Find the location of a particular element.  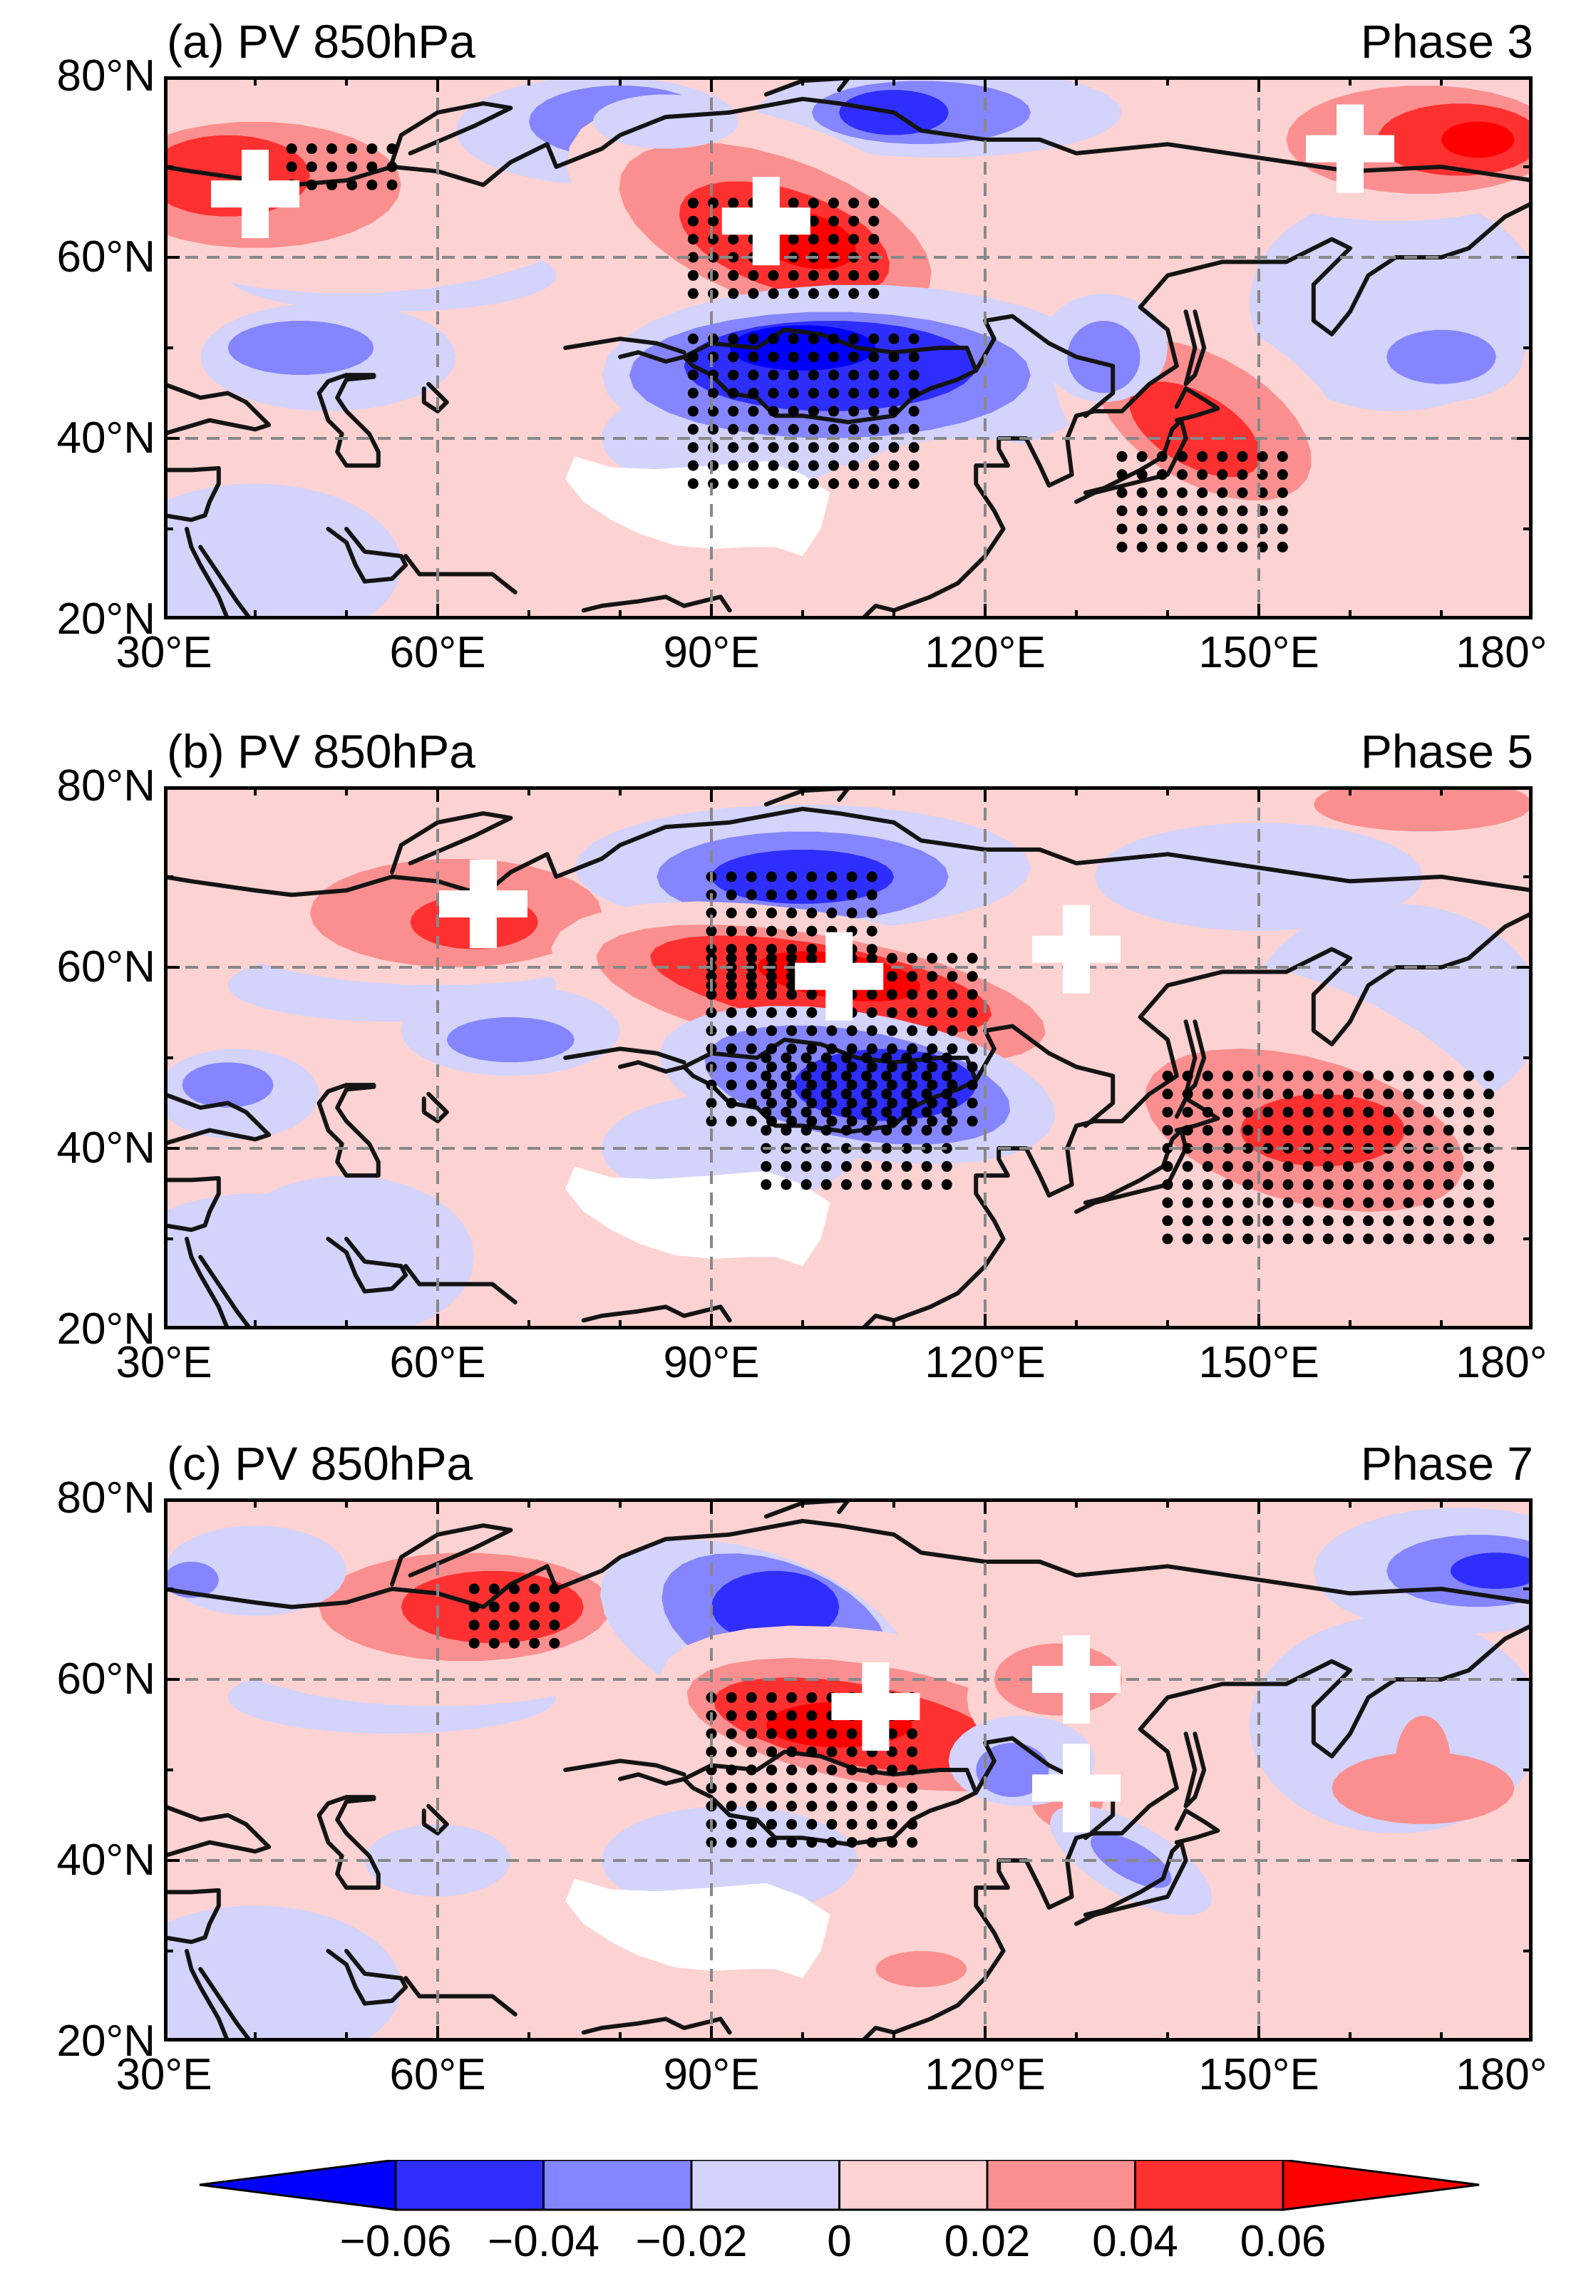

lon-label: 150°E is located at coordinates (1258, 2074).